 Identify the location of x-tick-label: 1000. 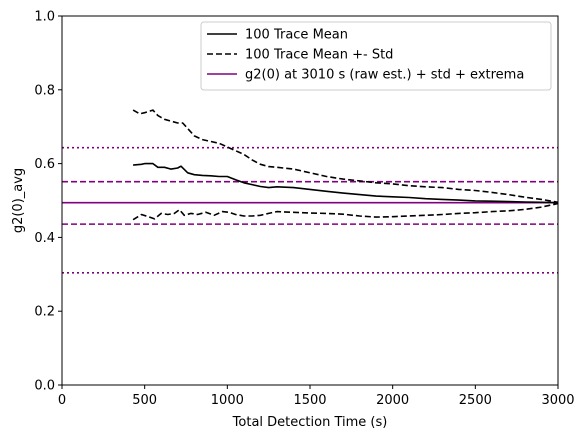
(227, 400).